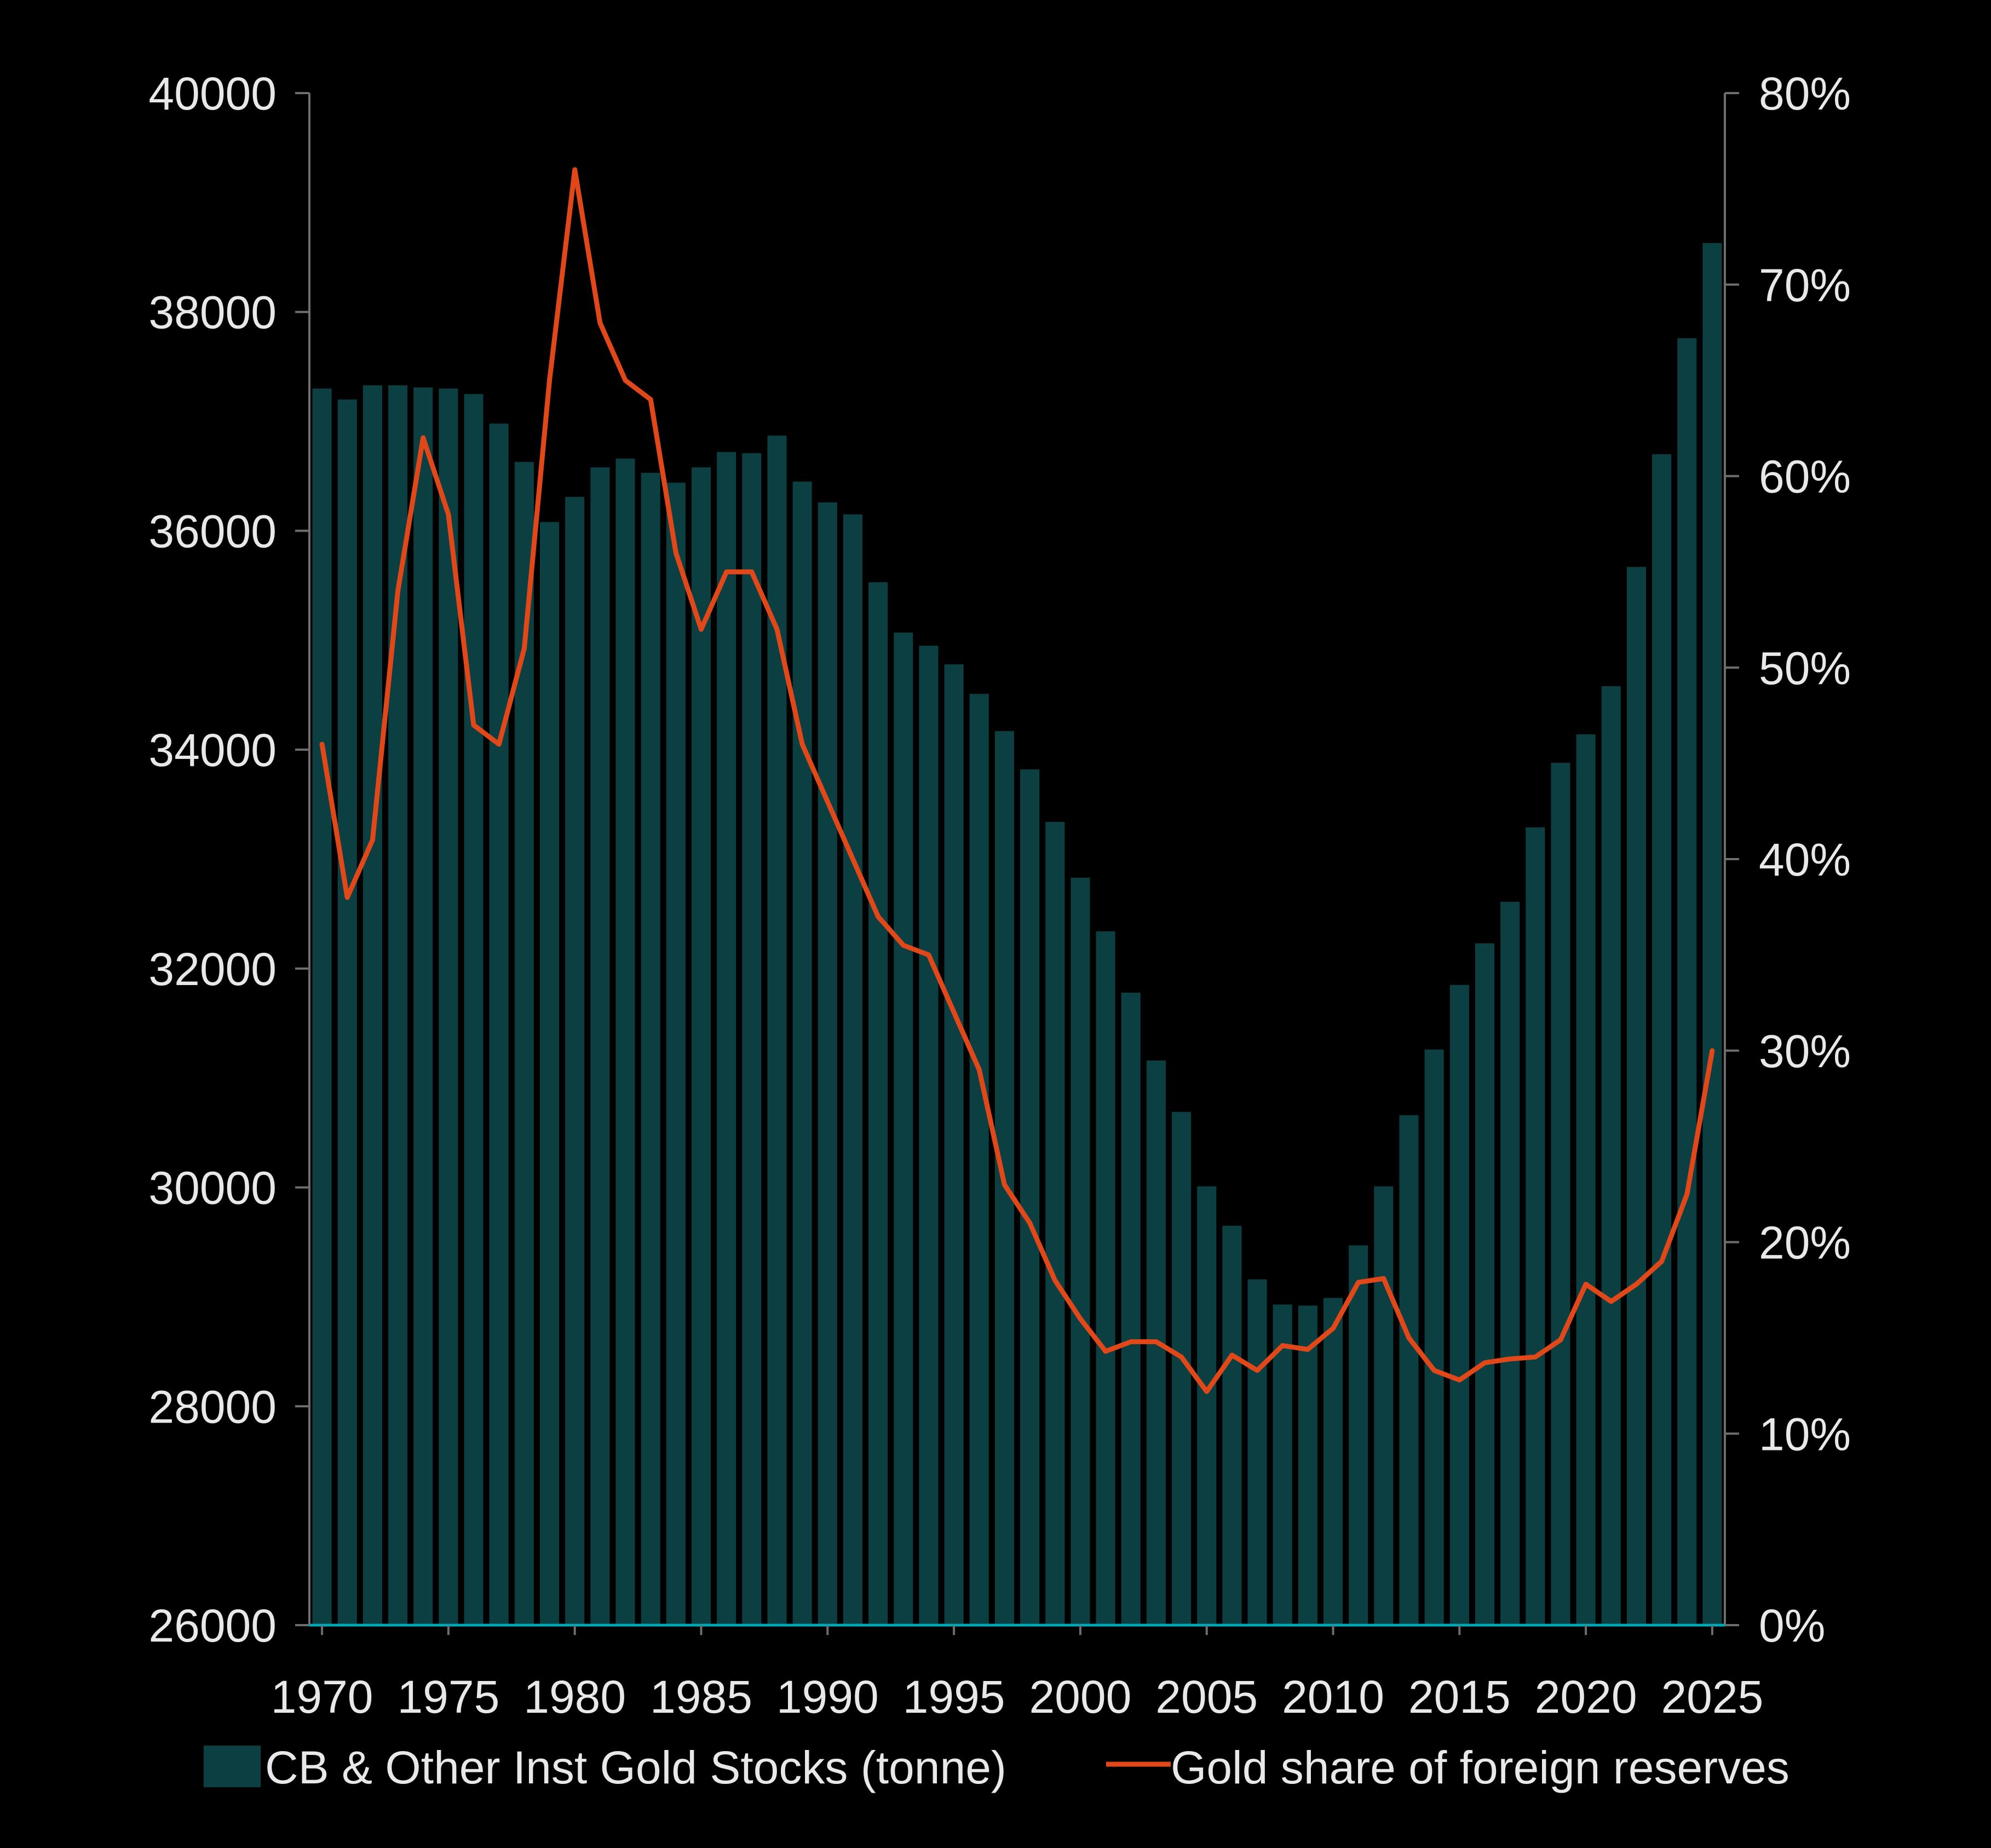 Image resolution: width=1991 pixels, height=1848 pixels. What do you see at coordinates (1805, 286) in the screenshot?
I see `right-tick-label-70: 70%` at bounding box center [1805, 286].